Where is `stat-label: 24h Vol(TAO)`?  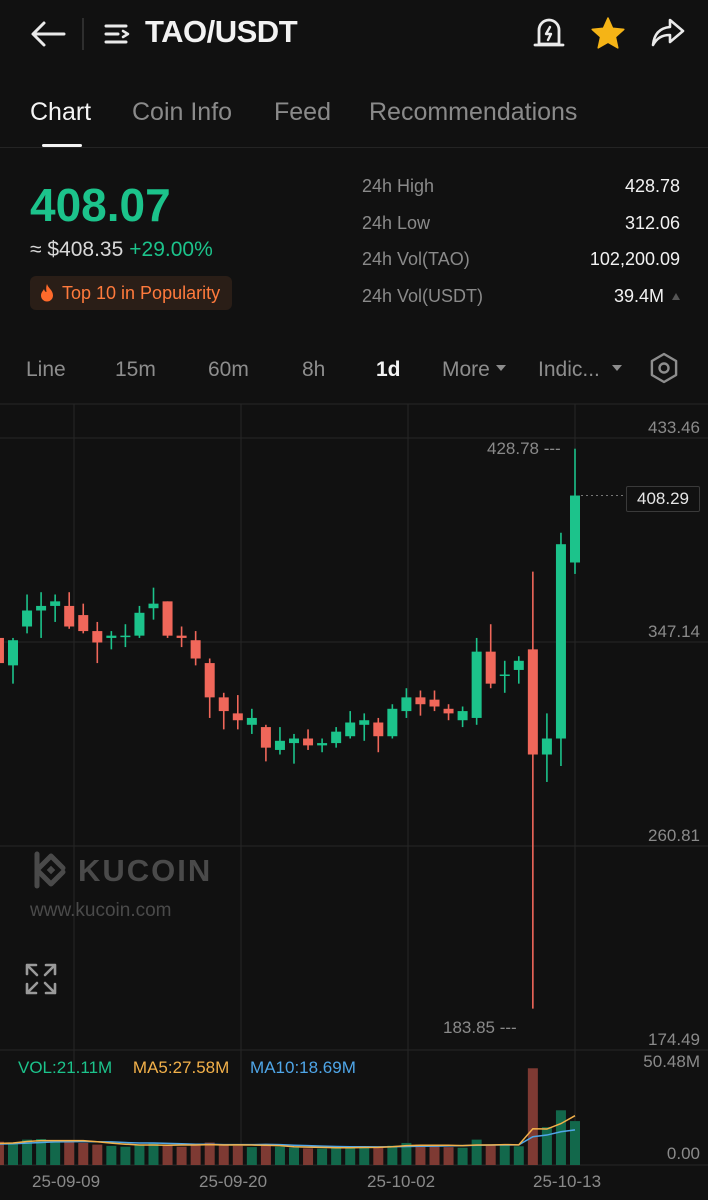 stat-label: 24h Vol(TAO) is located at coordinates (416, 259).